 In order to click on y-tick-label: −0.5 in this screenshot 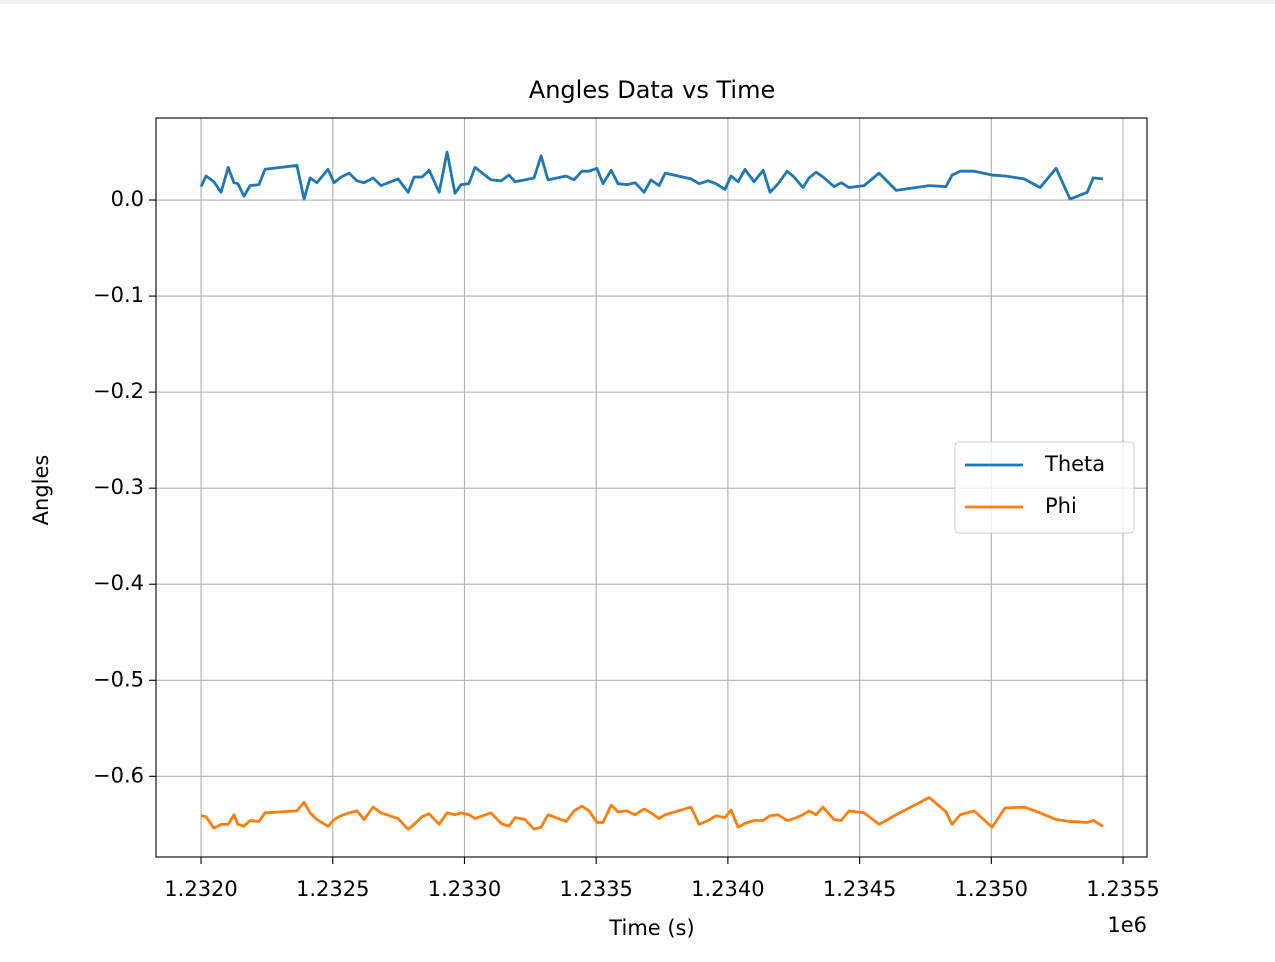, I will do `click(118, 679)`.